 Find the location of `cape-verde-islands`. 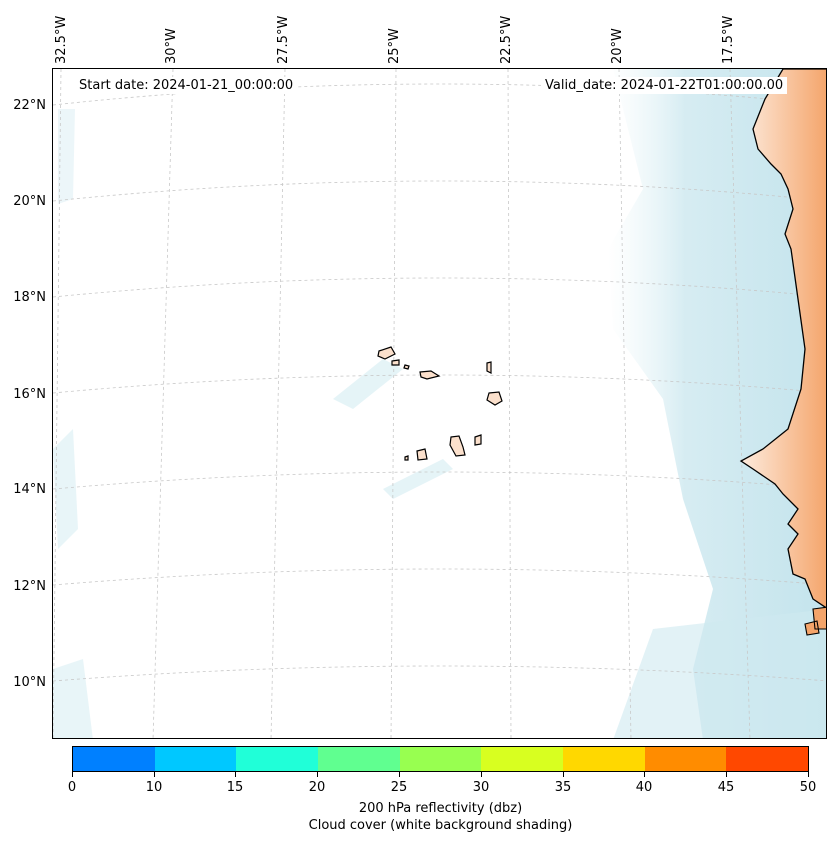

cape-verde-islands is located at coordinates (440, 403).